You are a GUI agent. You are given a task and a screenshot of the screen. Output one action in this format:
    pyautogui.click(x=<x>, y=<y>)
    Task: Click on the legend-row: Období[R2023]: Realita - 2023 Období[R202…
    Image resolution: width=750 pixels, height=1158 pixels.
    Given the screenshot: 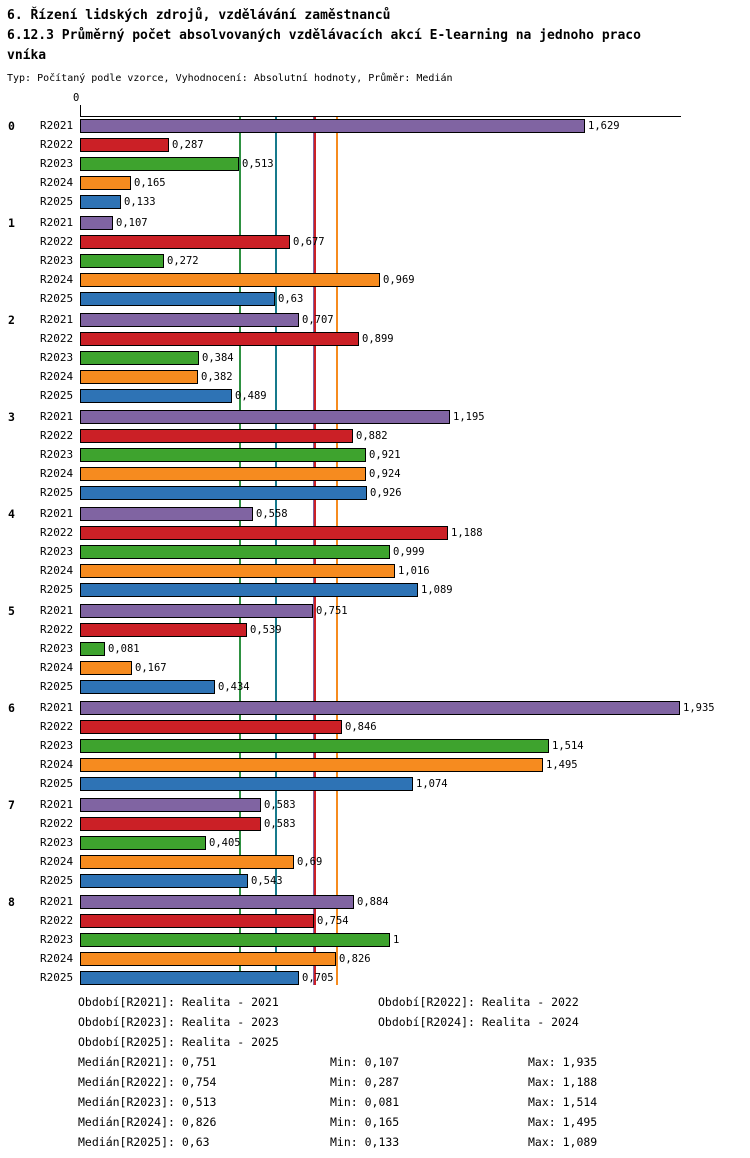 What is the action you would take?
    pyautogui.click(x=375, y=1023)
    